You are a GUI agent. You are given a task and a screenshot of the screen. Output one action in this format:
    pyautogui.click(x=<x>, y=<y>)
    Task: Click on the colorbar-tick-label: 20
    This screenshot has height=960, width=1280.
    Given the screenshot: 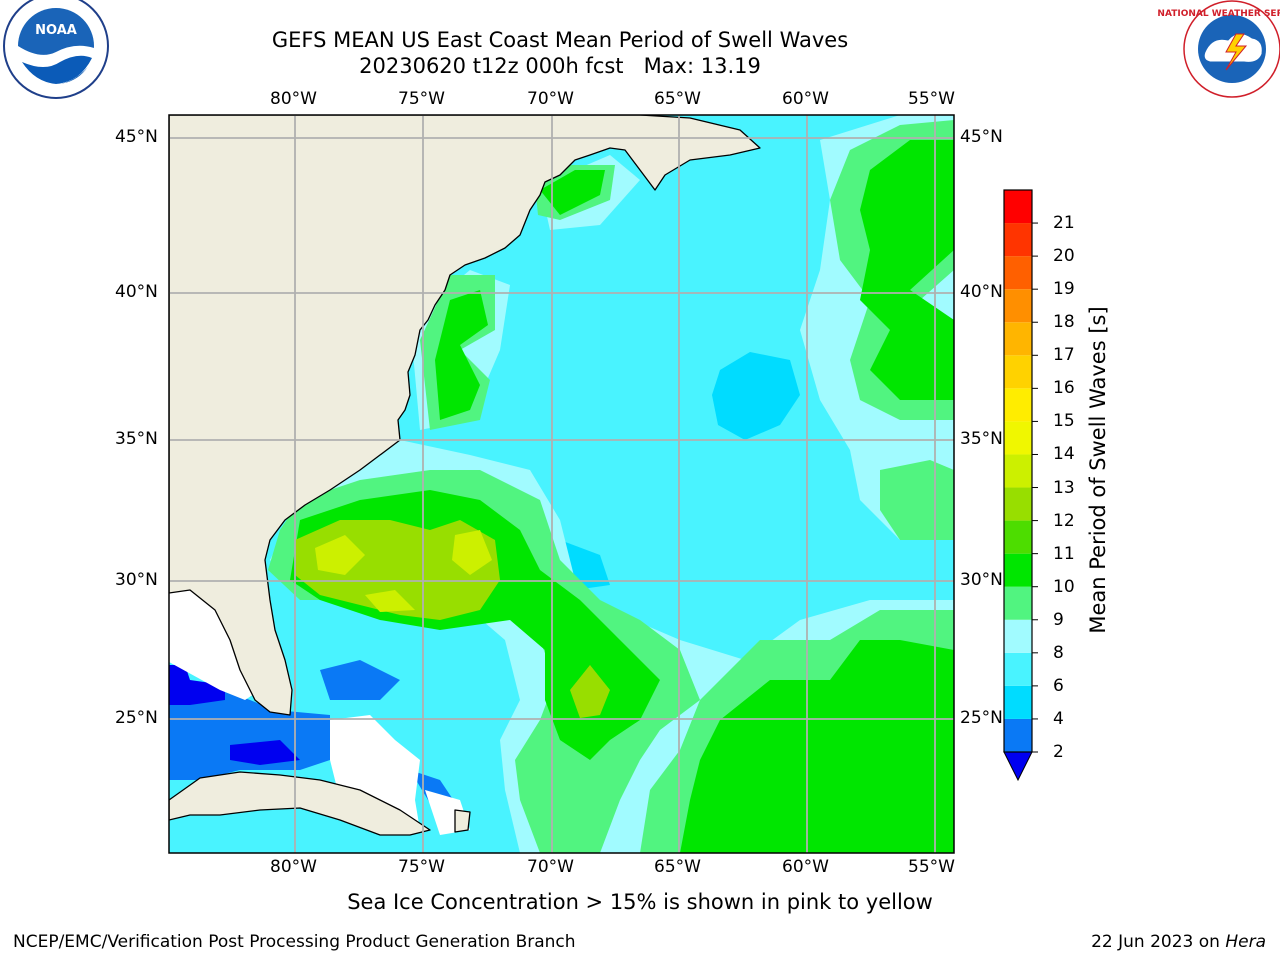 What is the action you would take?
    pyautogui.click(x=1064, y=256)
    